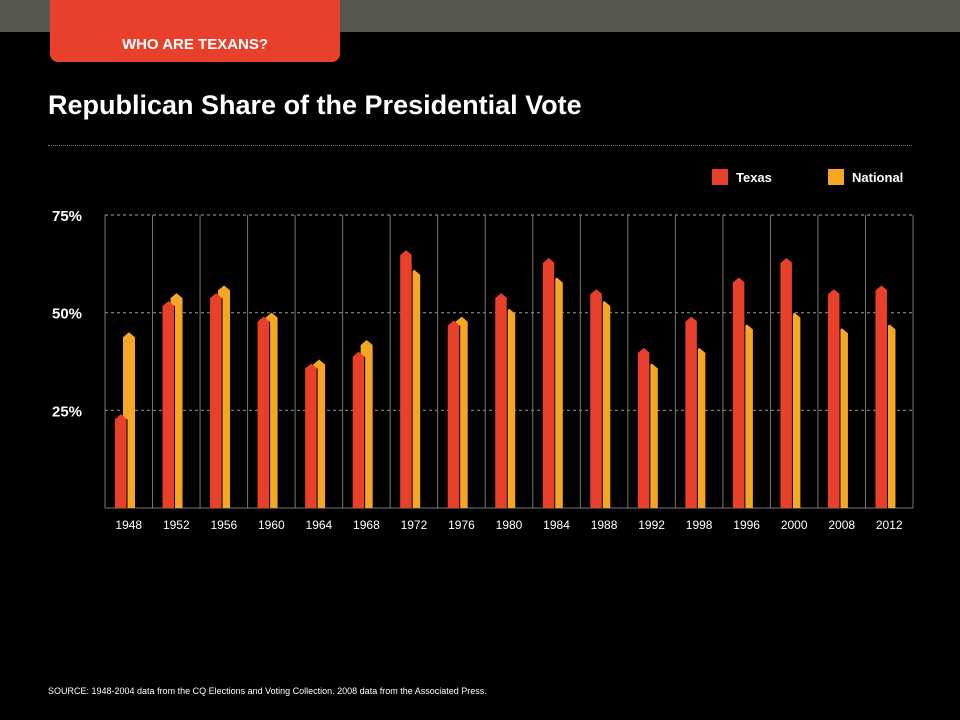  What do you see at coordinates (176, 525) in the screenshot?
I see `x-tick-label: 1952` at bounding box center [176, 525].